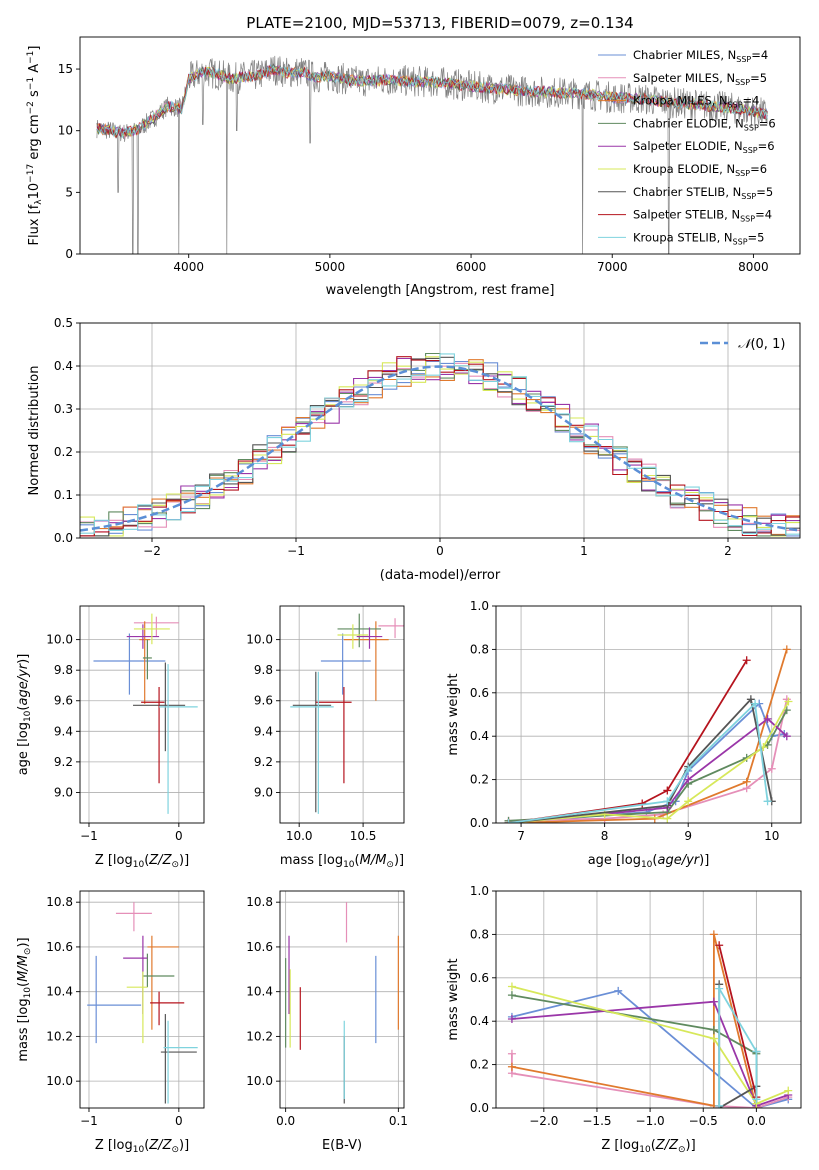 The height and width of the screenshot is (1170, 819). Describe the element at coordinates (700, 79) in the screenshot. I see `legend-label: Salpeter MILES, NSSP=5` at that location.